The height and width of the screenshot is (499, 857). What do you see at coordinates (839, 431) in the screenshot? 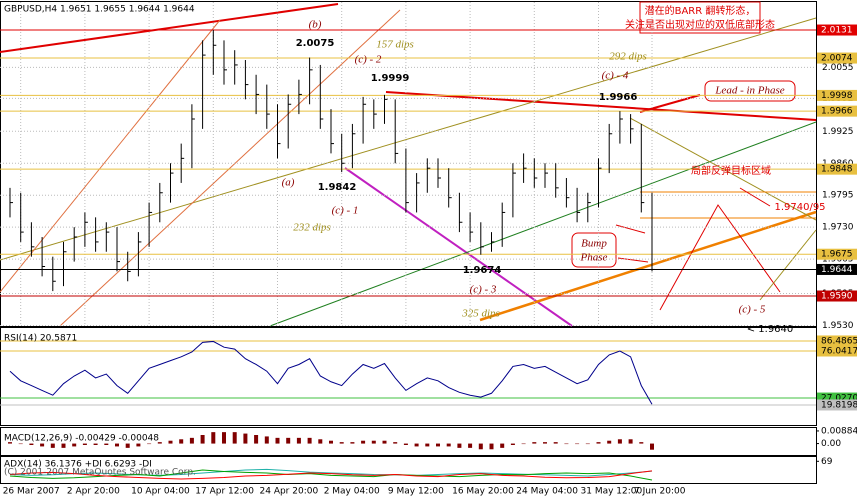
I see `y-tick-label: 0.00884` at bounding box center [839, 431].